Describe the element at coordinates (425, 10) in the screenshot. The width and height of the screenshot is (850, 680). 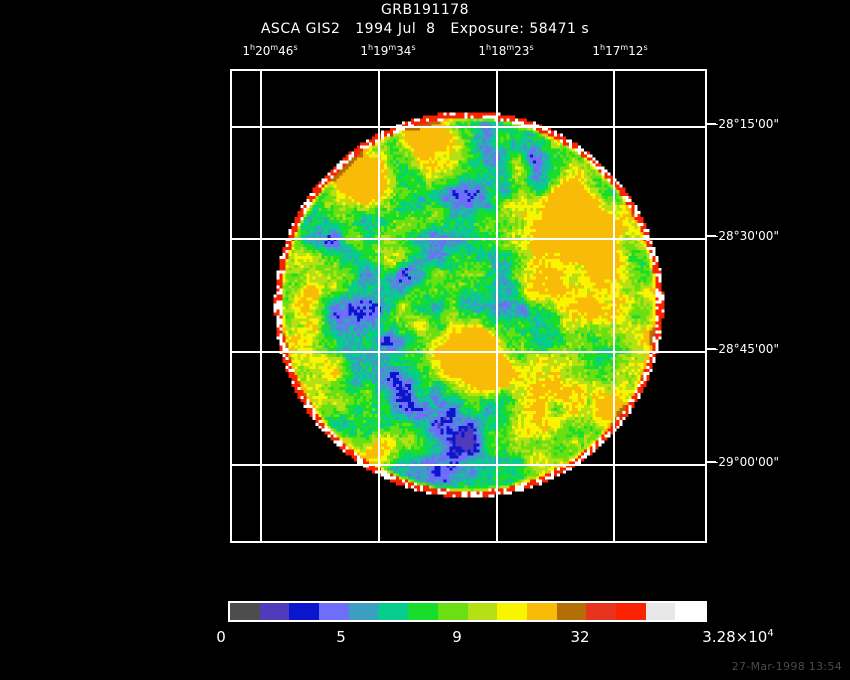
I see `page-title: GRB191178` at that location.